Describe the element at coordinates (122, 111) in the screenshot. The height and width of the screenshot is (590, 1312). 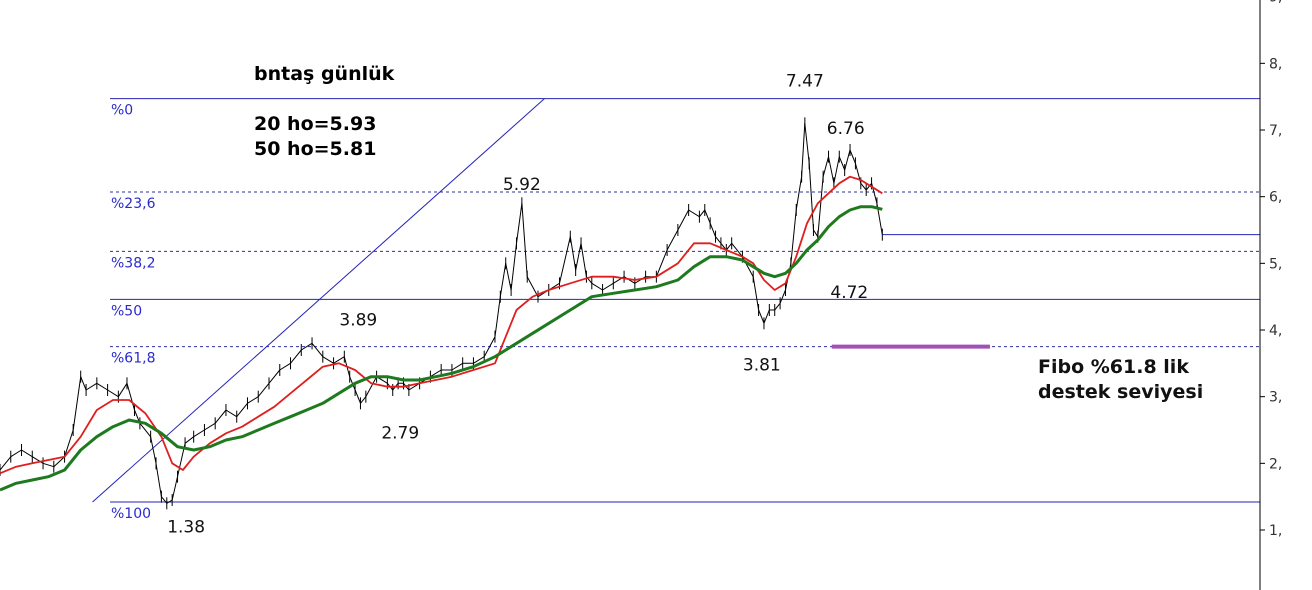
I see `fibo-label-0: %0` at that location.